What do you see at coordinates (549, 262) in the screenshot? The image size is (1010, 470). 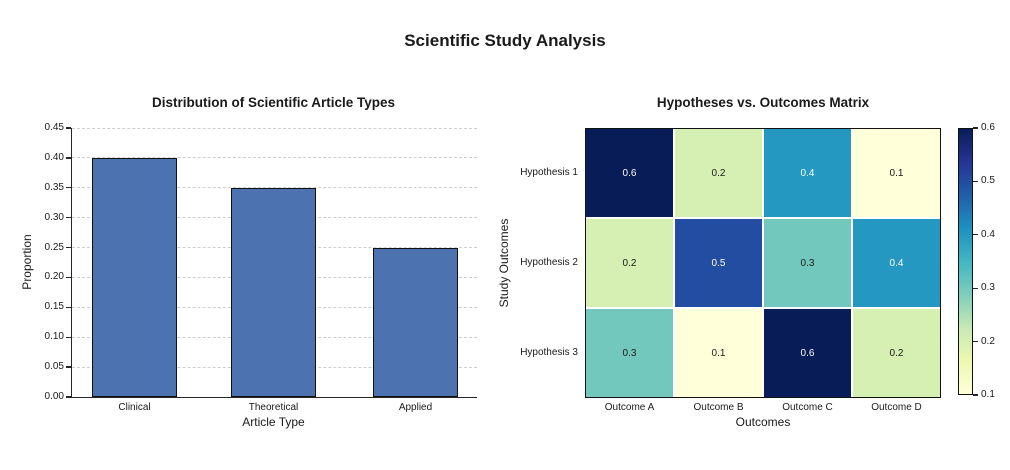 I see `heatmap-row-label: Hypothesis 2` at bounding box center [549, 262].